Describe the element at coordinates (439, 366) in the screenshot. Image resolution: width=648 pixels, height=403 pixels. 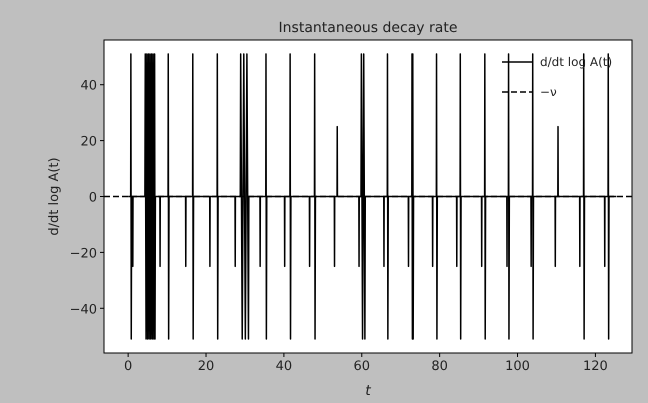
I see `x-tick-label: 80` at that location.